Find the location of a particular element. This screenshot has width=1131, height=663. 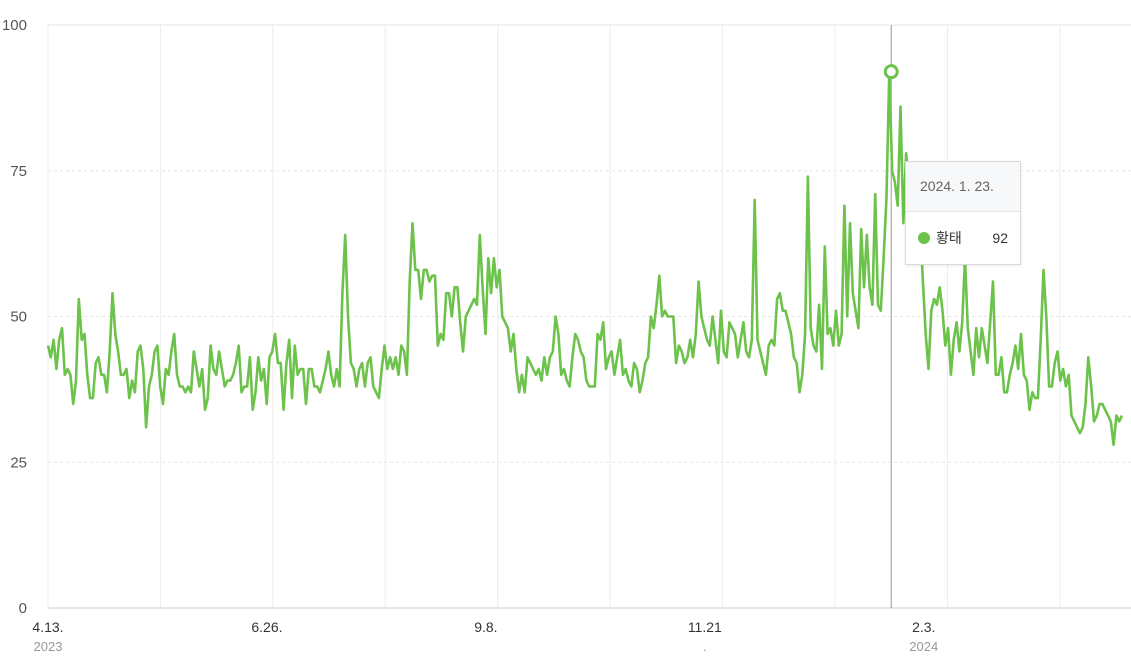

x-tick-label: 9.8. is located at coordinates (485, 627).